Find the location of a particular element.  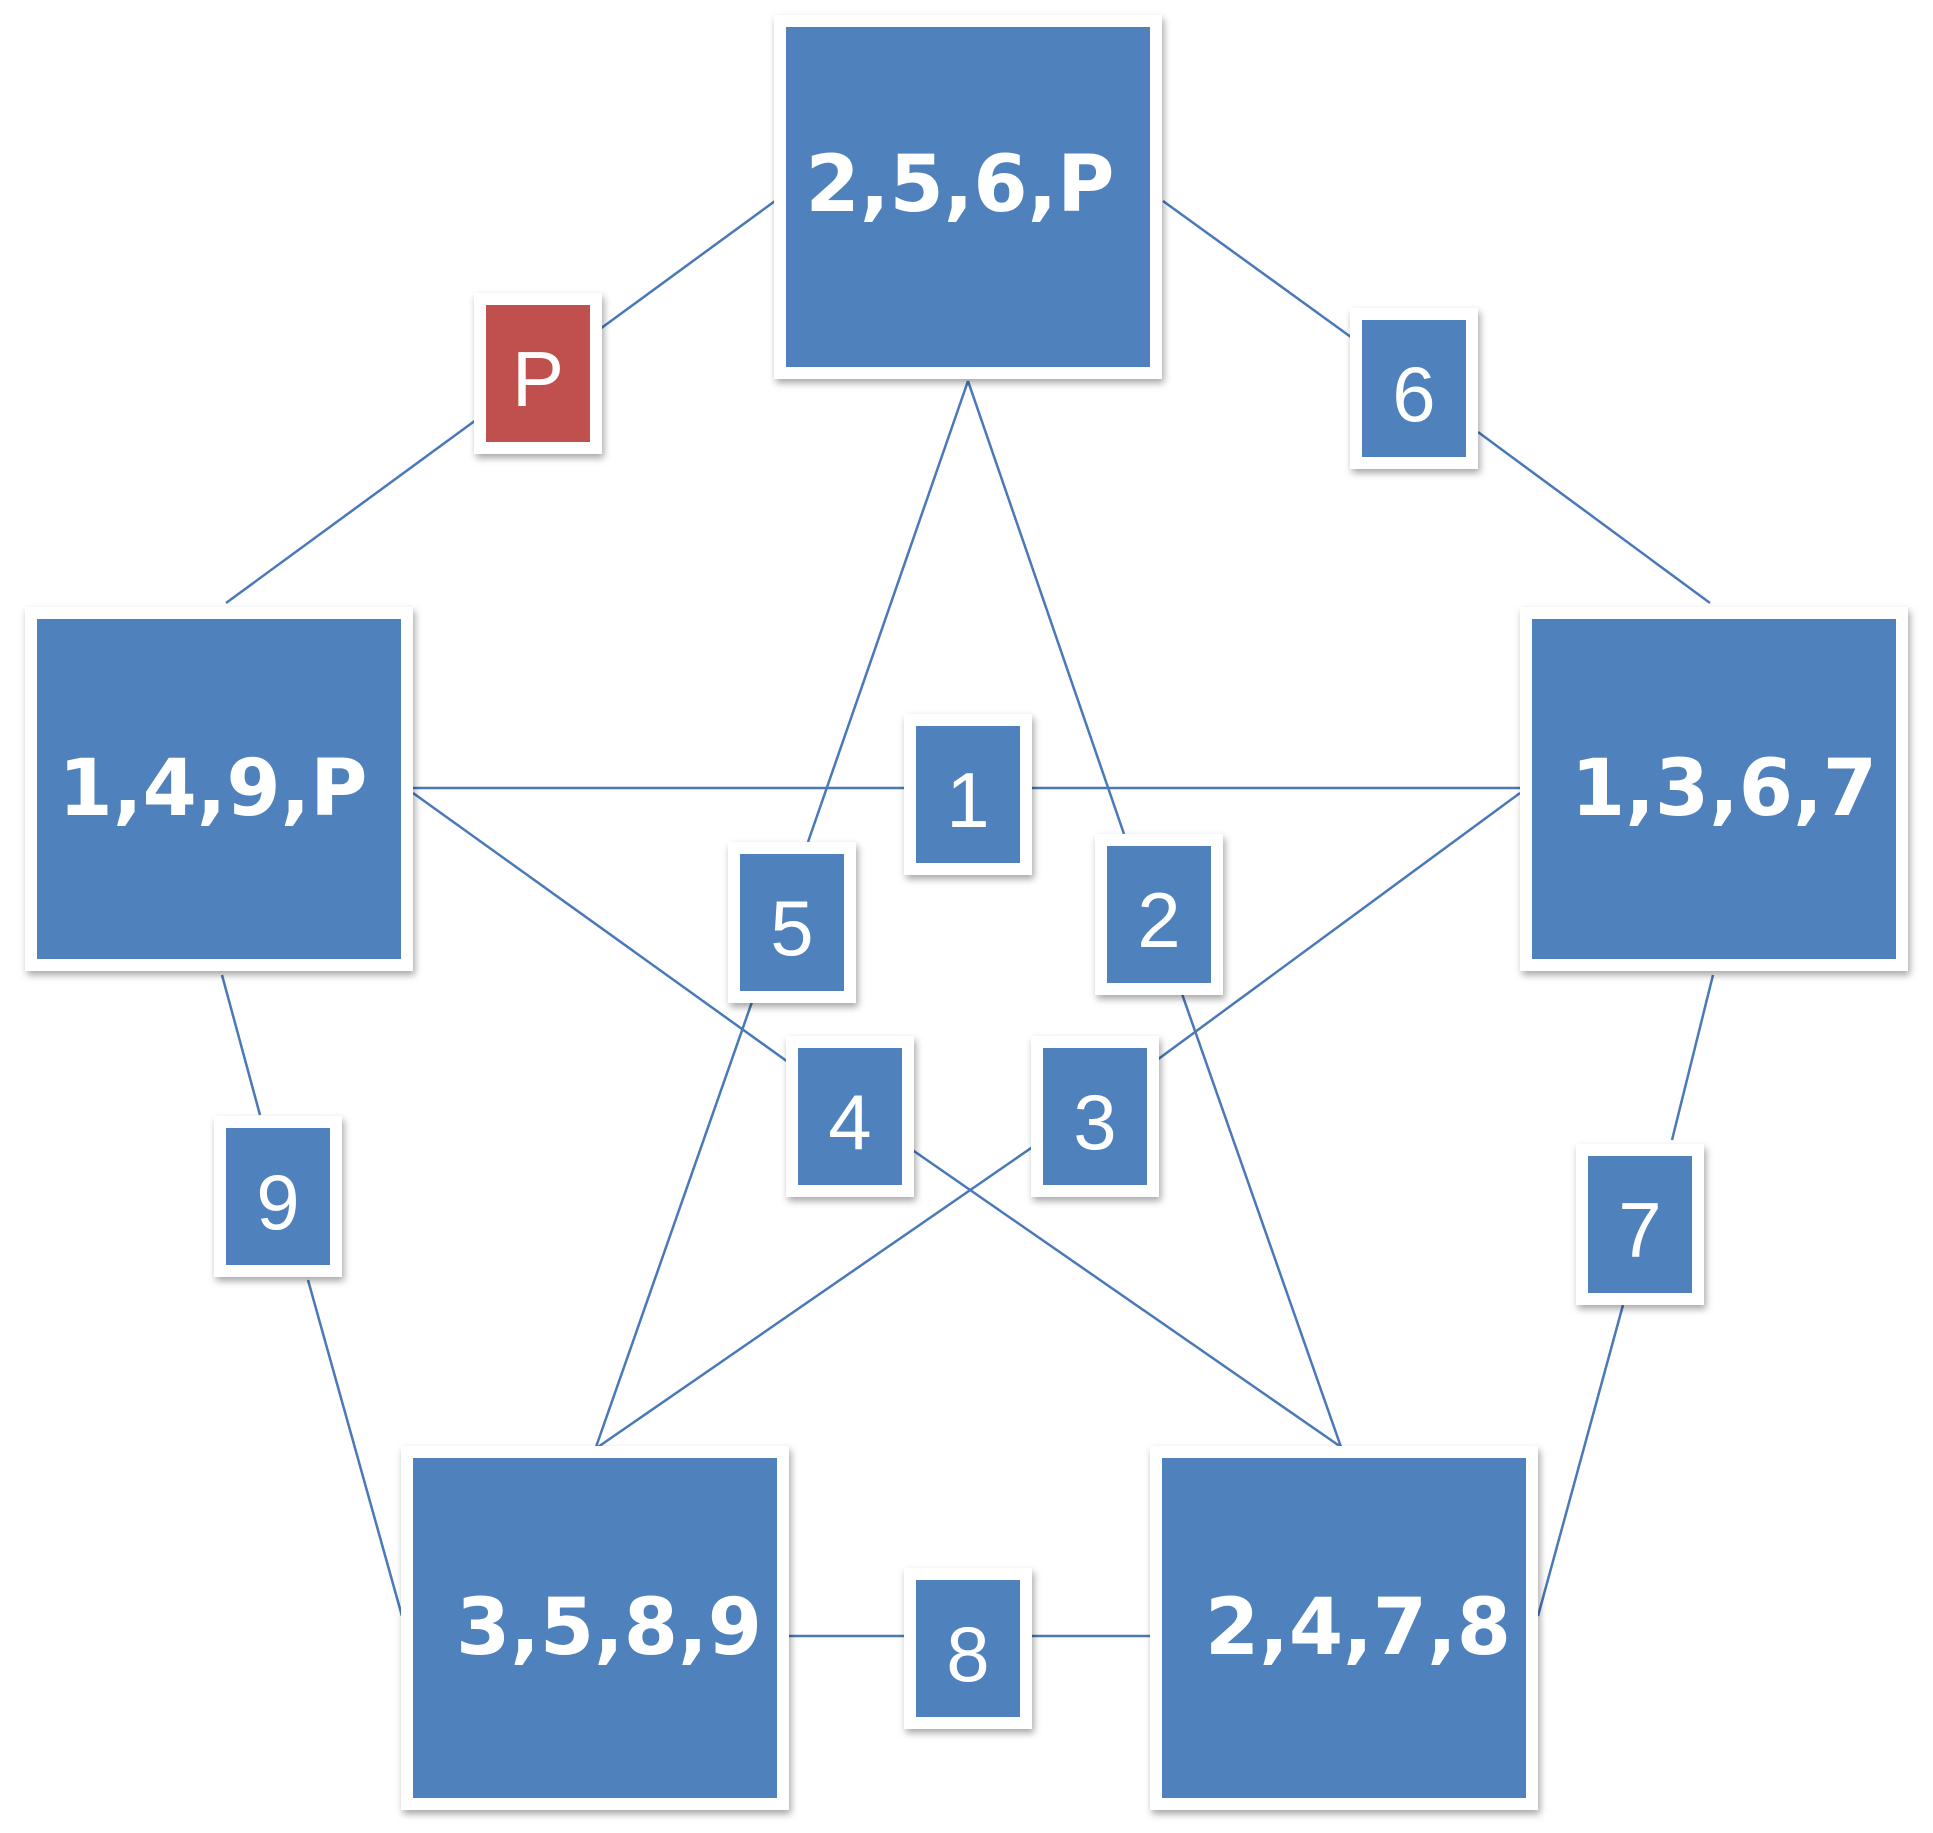

edge-label-text: 8 is located at coordinates (968, 1654).